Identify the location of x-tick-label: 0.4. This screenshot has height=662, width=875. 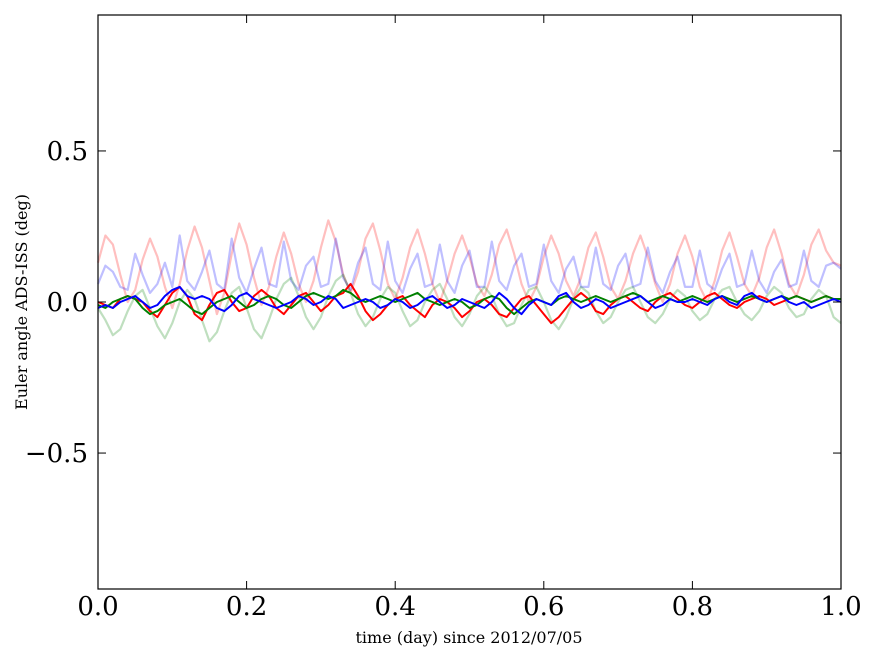
(395, 607).